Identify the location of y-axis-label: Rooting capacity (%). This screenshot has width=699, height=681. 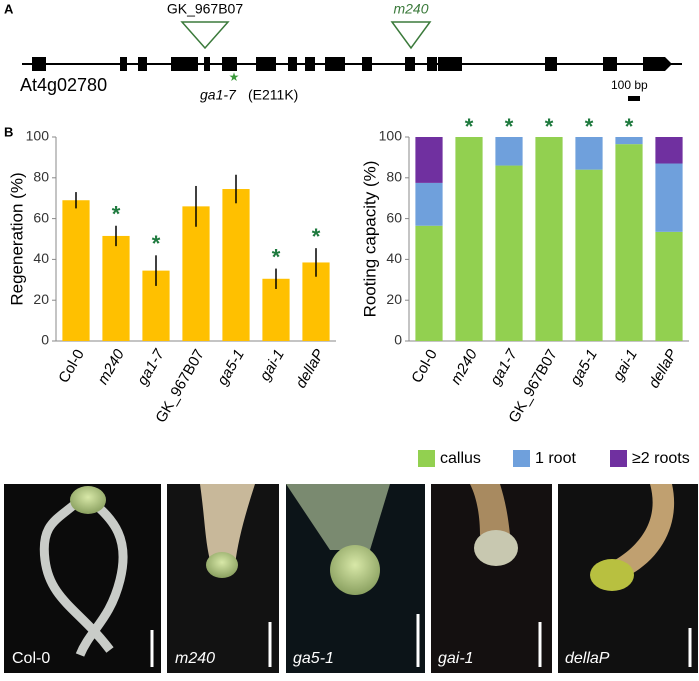
(369, 239).